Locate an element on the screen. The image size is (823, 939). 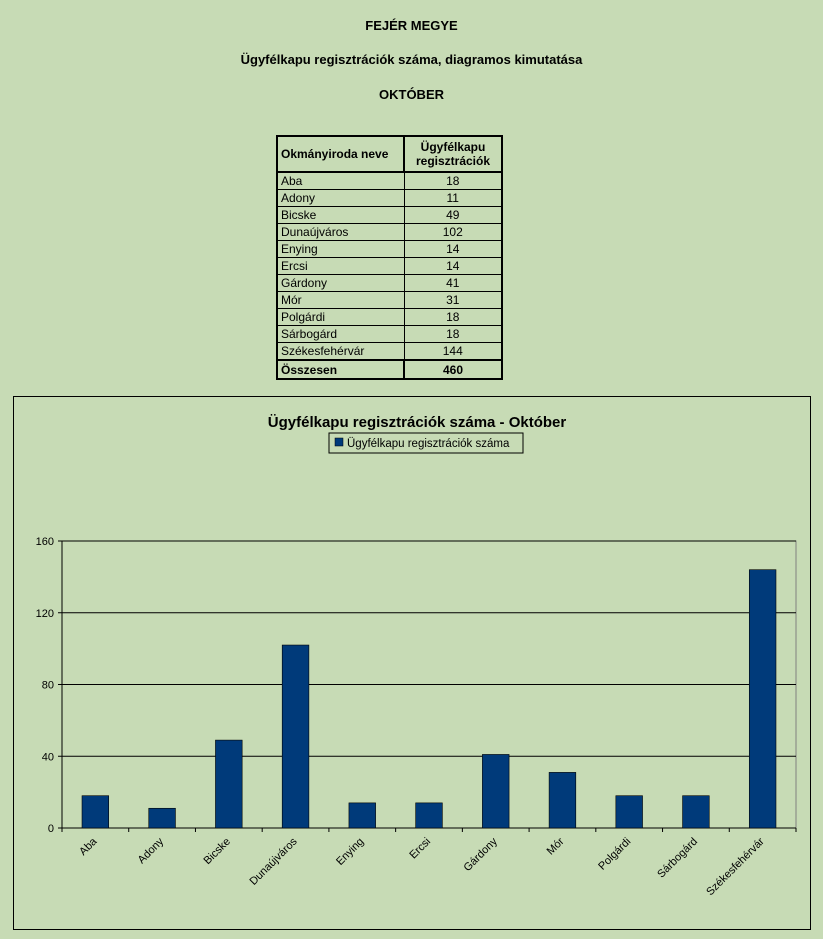
table-header-row: Okmányiroda neve Ügyfélkapu regisztrációk is located at coordinates (389, 154).